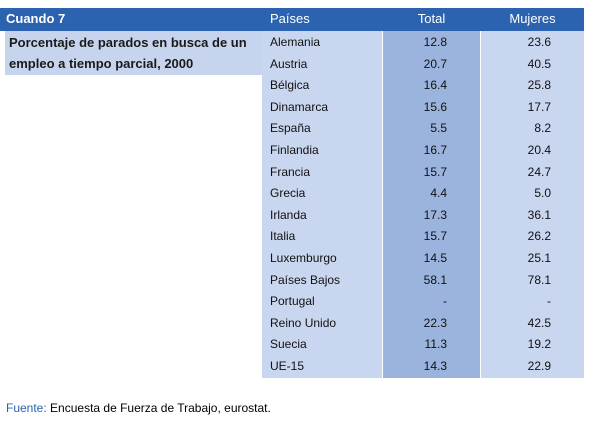  What do you see at coordinates (290, 171) in the screenshot?
I see `row-label: Francia` at bounding box center [290, 171].